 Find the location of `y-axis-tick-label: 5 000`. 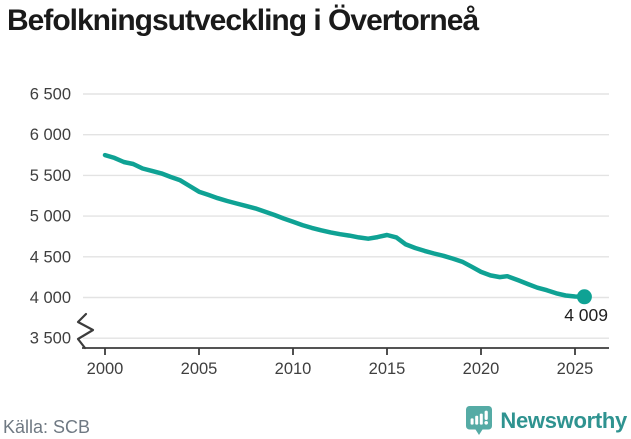

y-axis-tick-label: 5 000 is located at coordinates (50, 217).